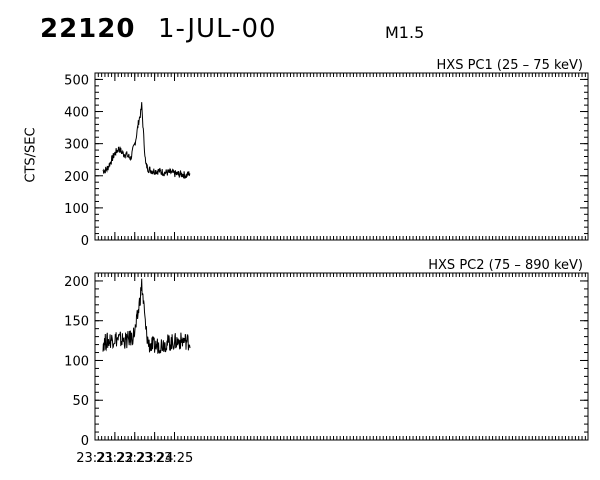 The width and height of the screenshot is (600, 480). Describe the element at coordinates (76, 209) in the screenshot. I see `panel1-ytick-label: 100` at that location.